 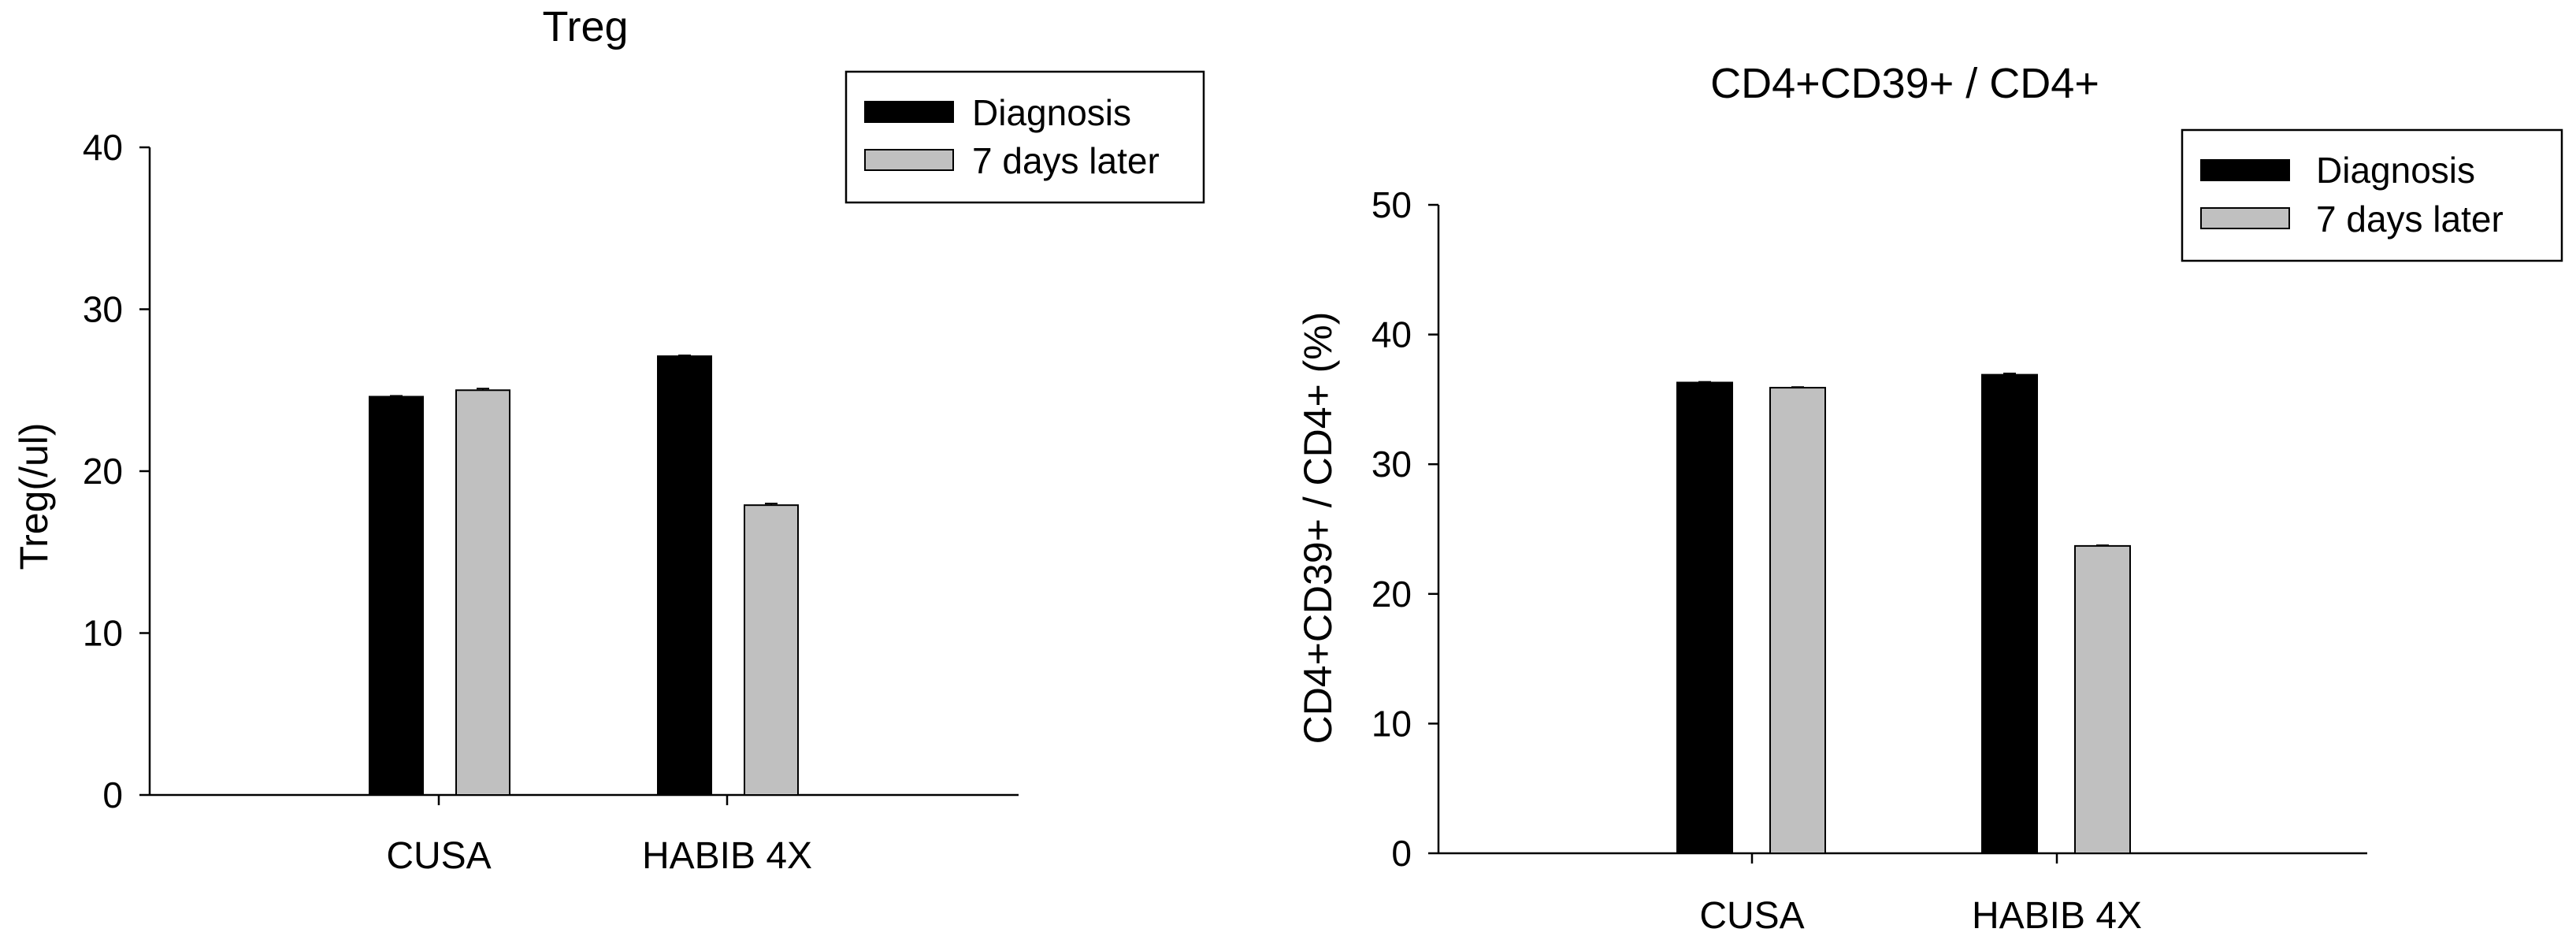 What do you see at coordinates (1318, 528) in the screenshot?
I see `y-axis-label: CD4+CD39+ / CD4+ (%)` at bounding box center [1318, 528].